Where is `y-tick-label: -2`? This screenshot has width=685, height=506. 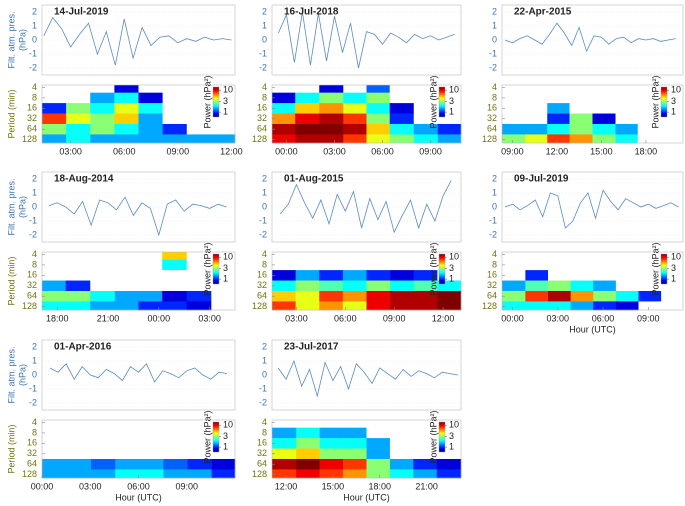
y-tick-label: -2 is located at coordinates (33, 67).